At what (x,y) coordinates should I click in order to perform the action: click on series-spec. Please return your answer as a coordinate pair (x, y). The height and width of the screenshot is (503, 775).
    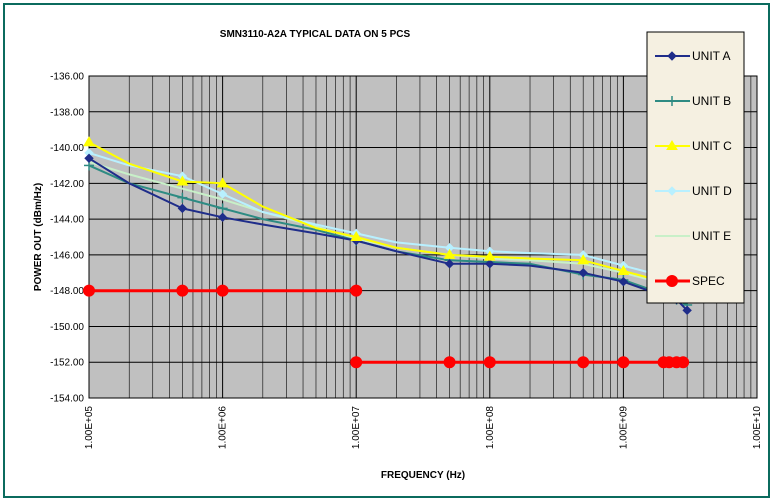
    Looking at the image, I should click on (386, 326).